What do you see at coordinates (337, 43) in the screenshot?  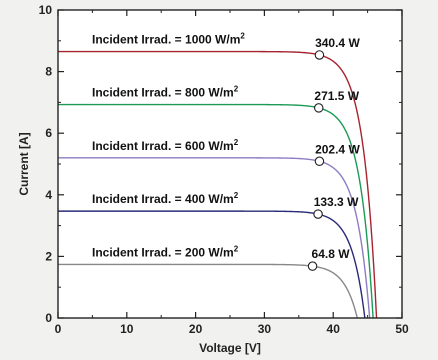 I see `power-label: 340.4 W` at bounding box center [337, 43].